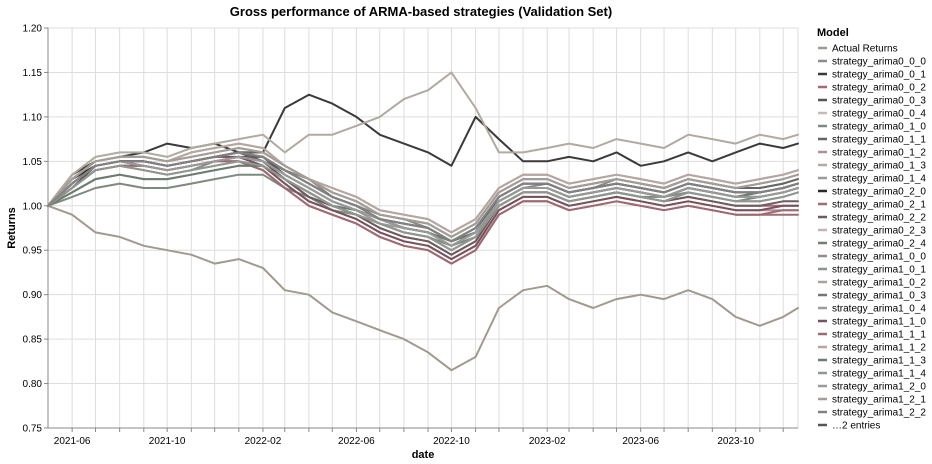  I want to click on x-tick-label: 2022-06, so click(356, 441).